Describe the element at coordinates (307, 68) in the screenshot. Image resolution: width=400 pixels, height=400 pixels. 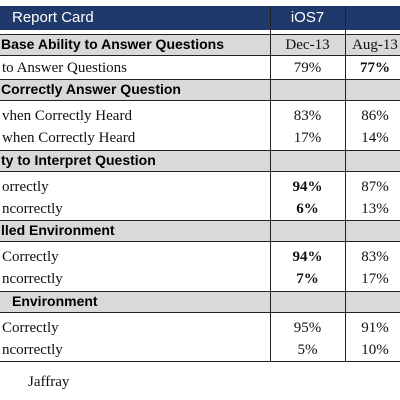
I see `cell-value: 79%` at that location.